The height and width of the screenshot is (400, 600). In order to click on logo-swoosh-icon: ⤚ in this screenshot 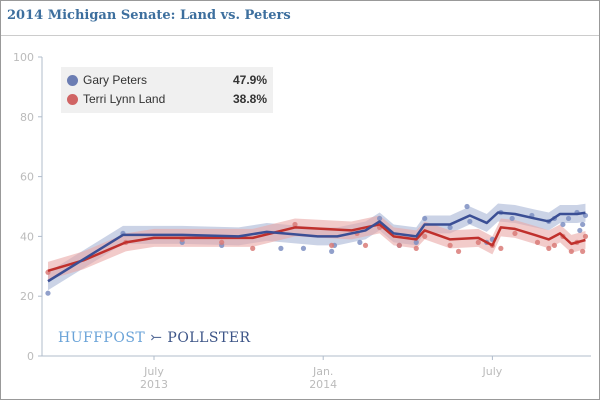, I will do `click(159, 338)`.